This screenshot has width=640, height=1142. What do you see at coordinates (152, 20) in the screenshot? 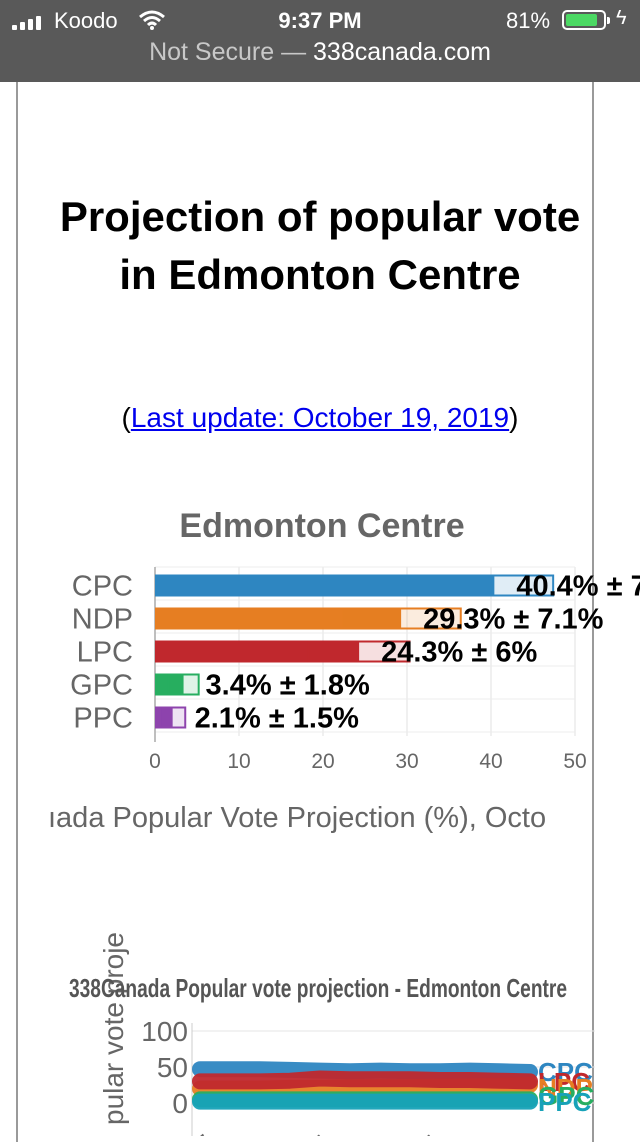
I see `wifi-icon` at bounding box center [152, 20].